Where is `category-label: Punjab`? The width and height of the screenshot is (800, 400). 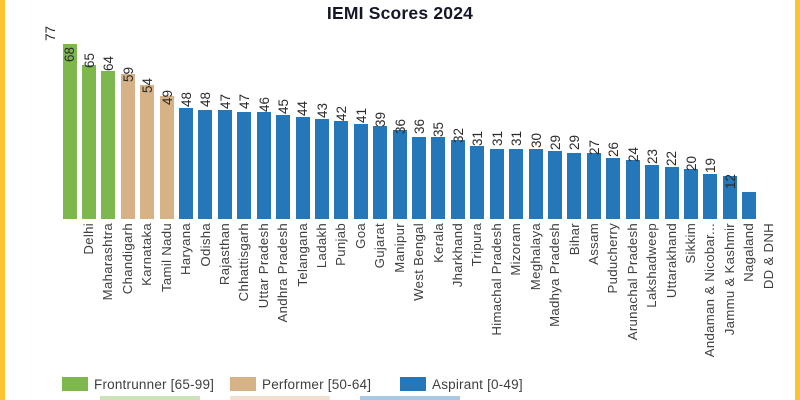 category-label: Punjab is located at coordinates (341, 244).